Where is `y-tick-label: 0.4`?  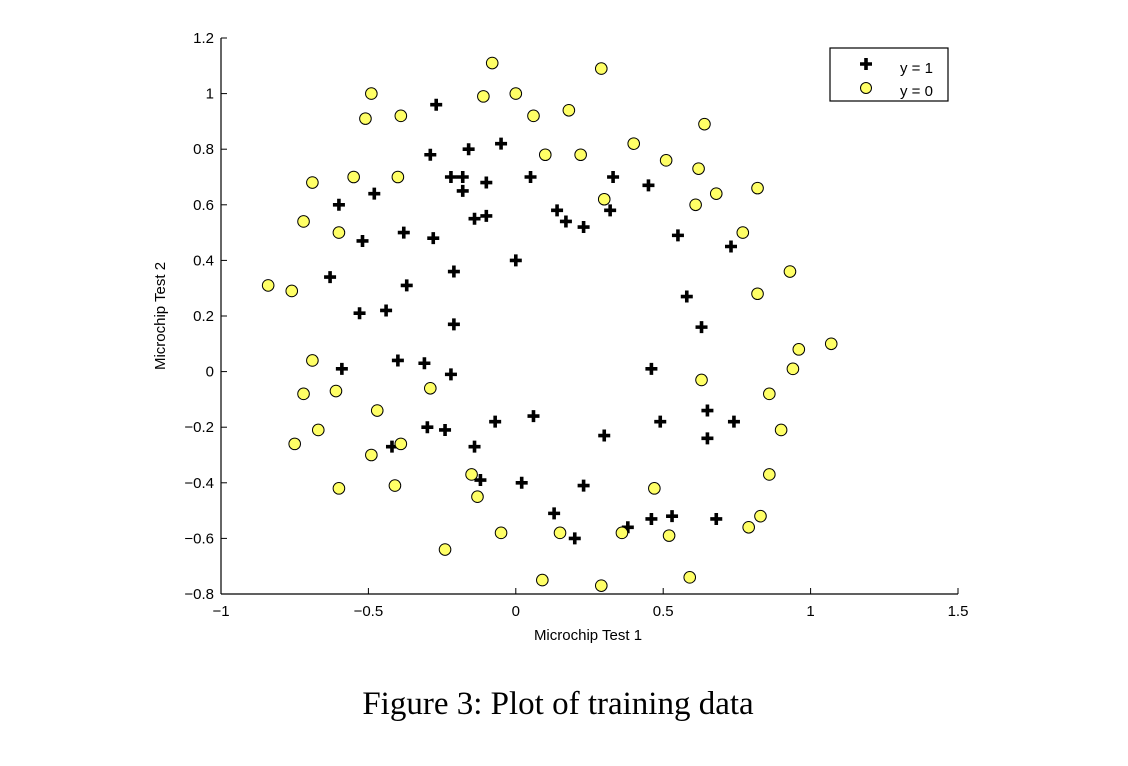 y-tick-label: 0.4 is located at coordinates (203, 260).